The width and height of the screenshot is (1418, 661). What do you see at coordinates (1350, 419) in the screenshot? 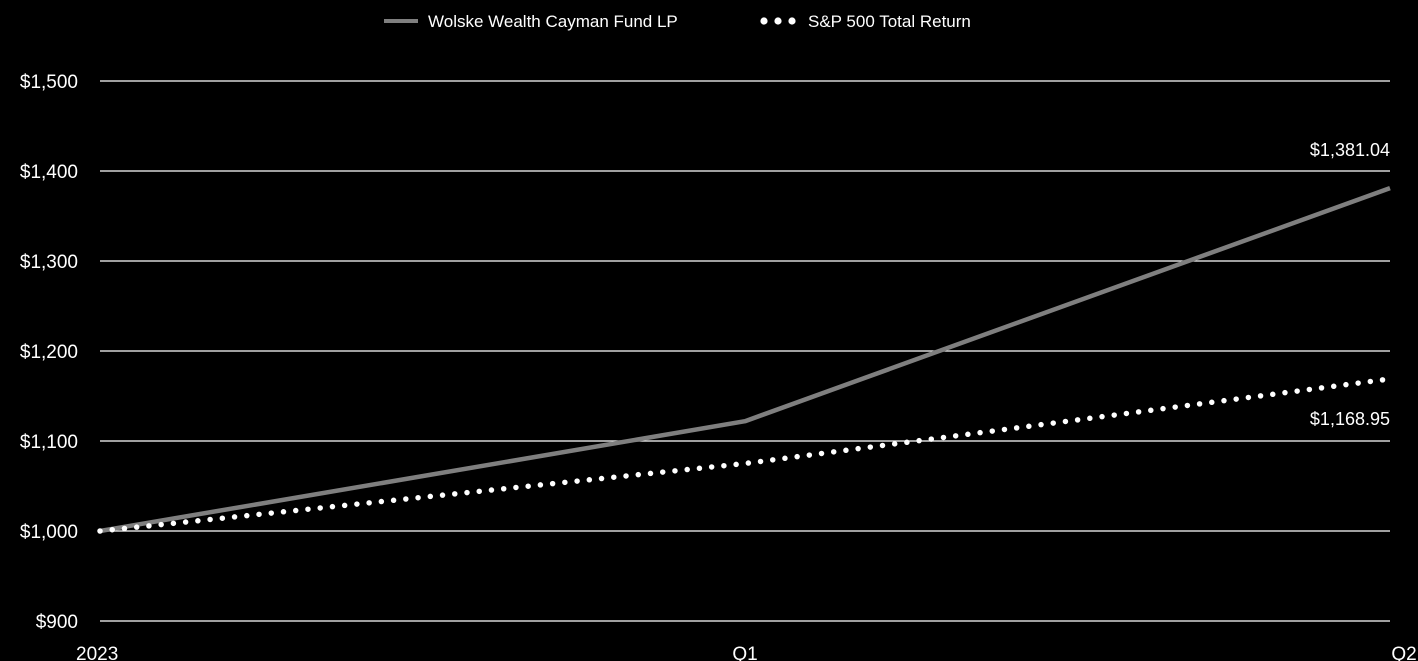
I see `end-label-sp500: $1,168.95` at bounding box center [1350, 419].